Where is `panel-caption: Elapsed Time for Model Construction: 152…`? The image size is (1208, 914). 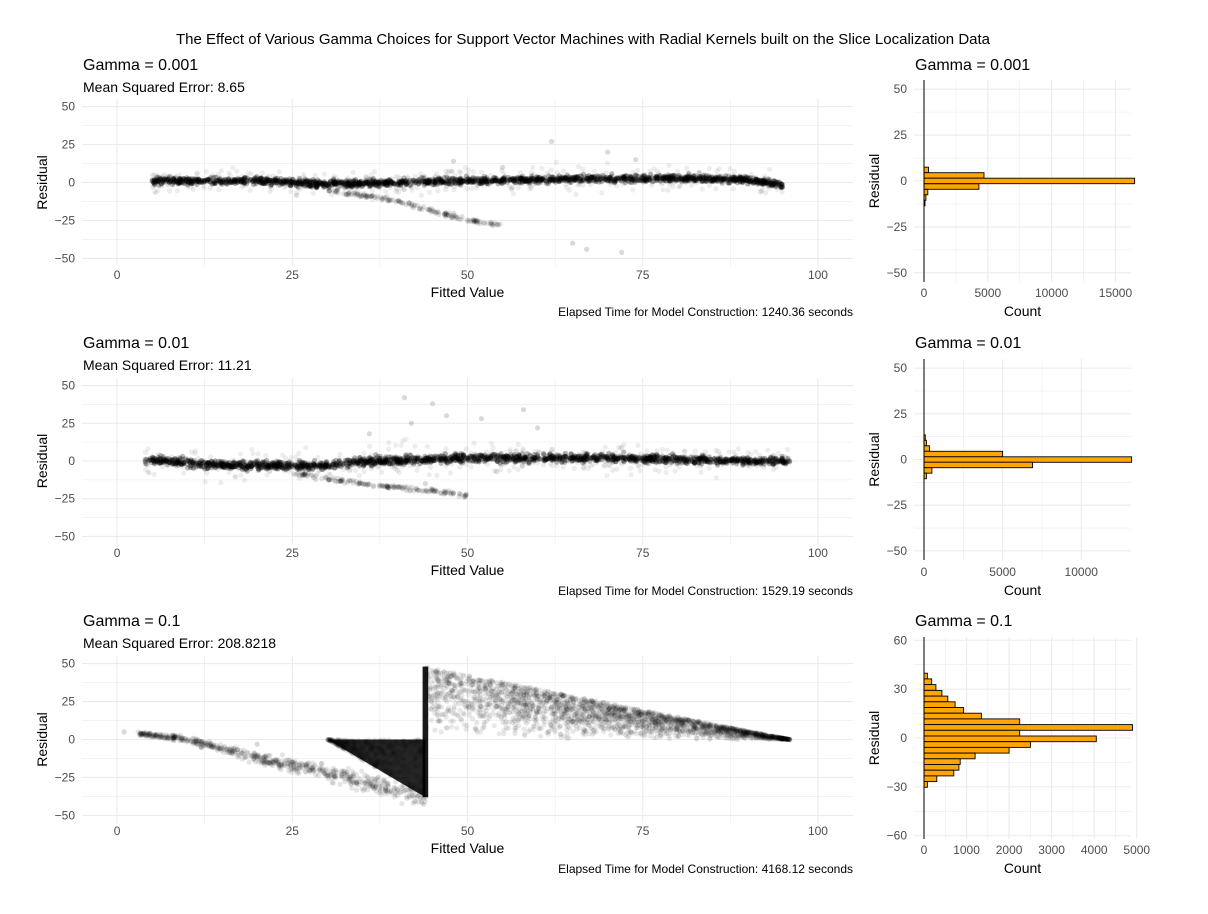
panel-caption: Elapsed Time for Model Construction: 152… is located at coordinates (705, 591).